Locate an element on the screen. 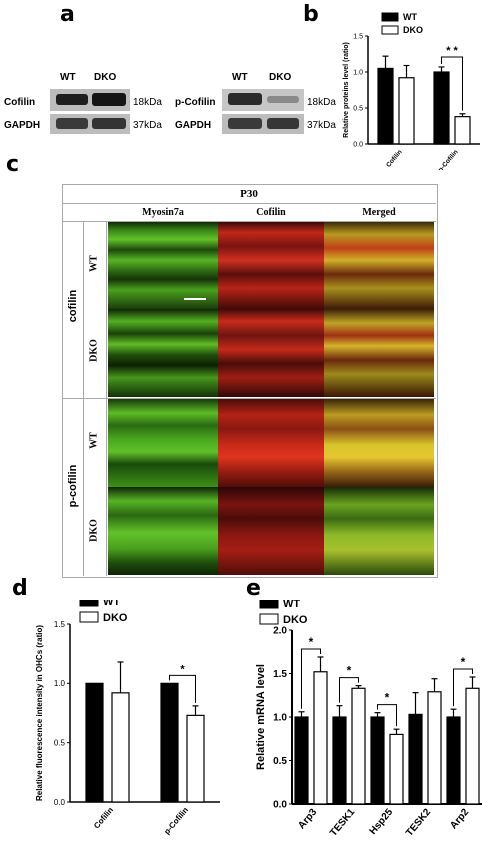 This screenshot has width=488, height=851. wb-row-label: Cofilin is located at coordinates (20, 102).